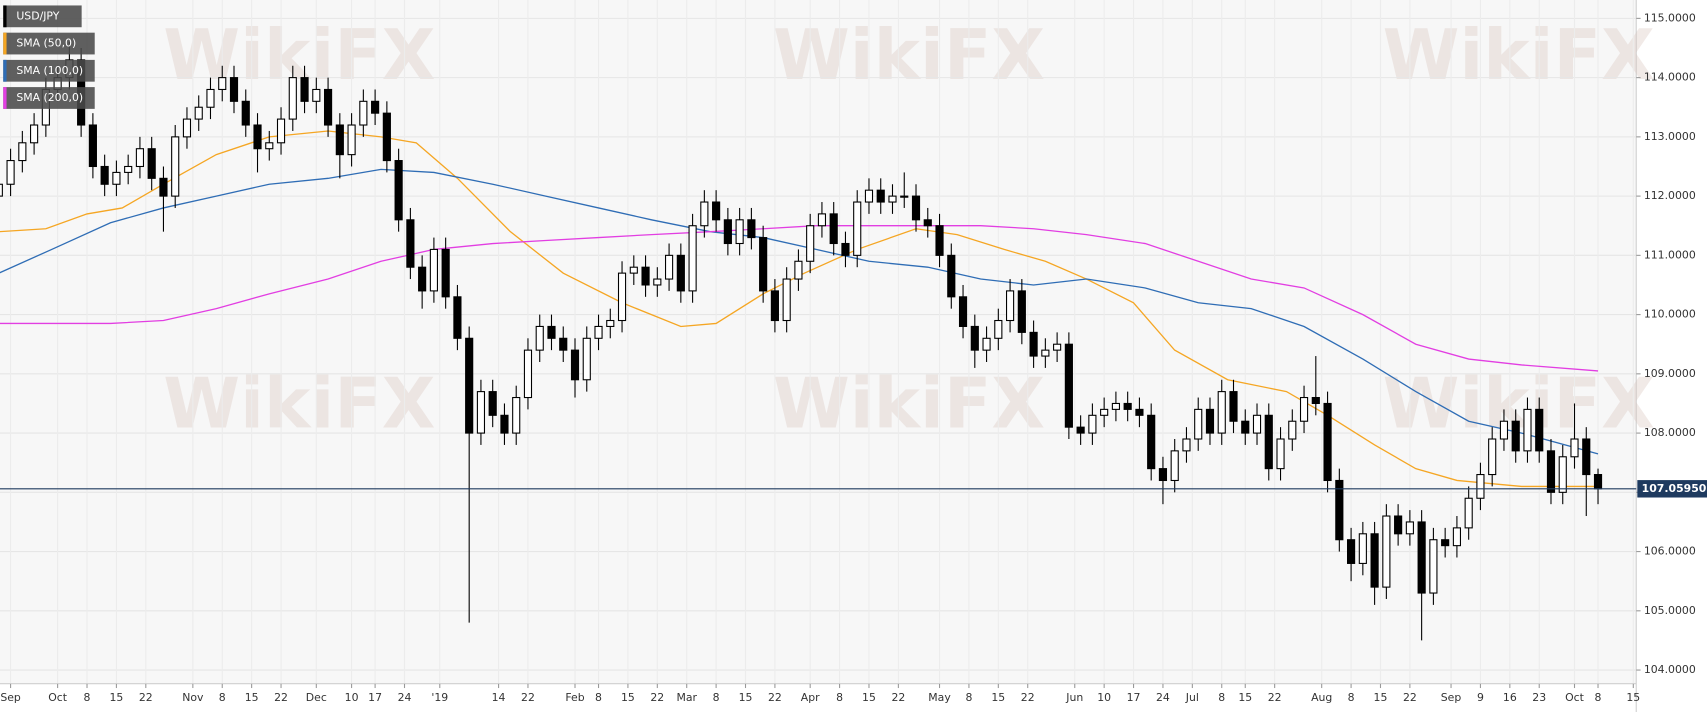  Describe the element at coordinates (686, 697) in the screenshot. I see `x-tick-label: Mar` at that location.